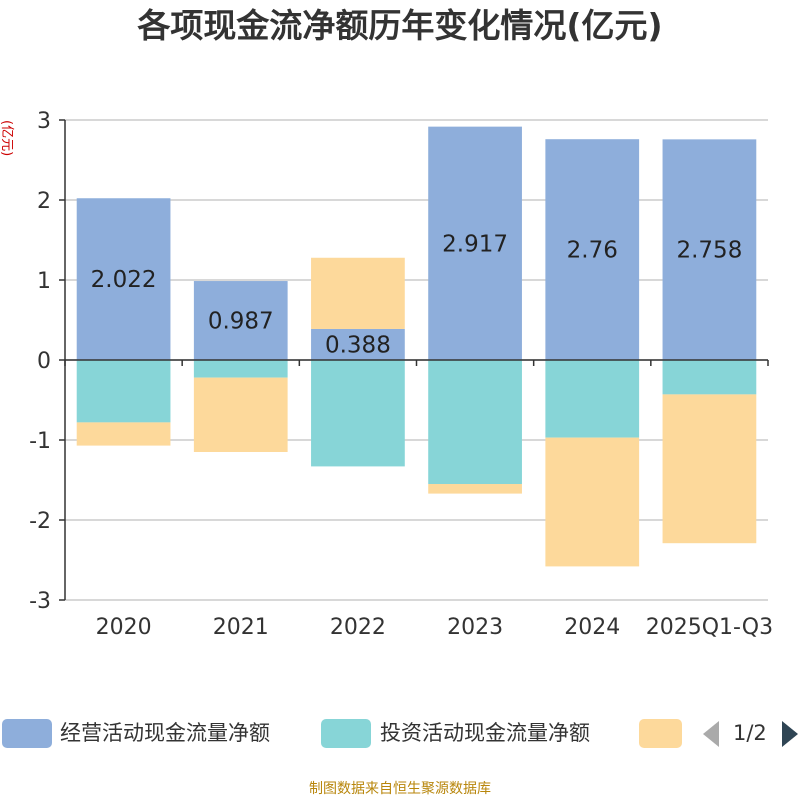 This screenshot has width=800, height=800. Describe the element at coordinates (750, 733) in the screenshot. I see `legend-page-indicator: 1/2` at that location.